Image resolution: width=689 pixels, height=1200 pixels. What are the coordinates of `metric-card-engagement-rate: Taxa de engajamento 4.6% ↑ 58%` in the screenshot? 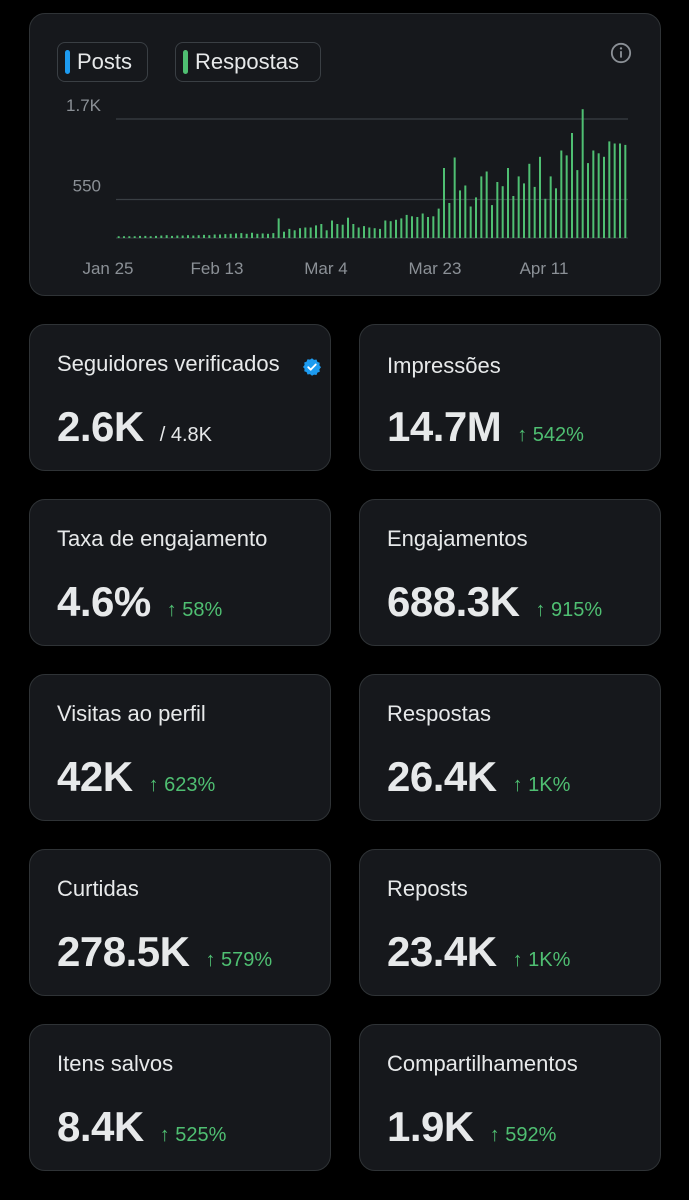 It's located at (180, 572).